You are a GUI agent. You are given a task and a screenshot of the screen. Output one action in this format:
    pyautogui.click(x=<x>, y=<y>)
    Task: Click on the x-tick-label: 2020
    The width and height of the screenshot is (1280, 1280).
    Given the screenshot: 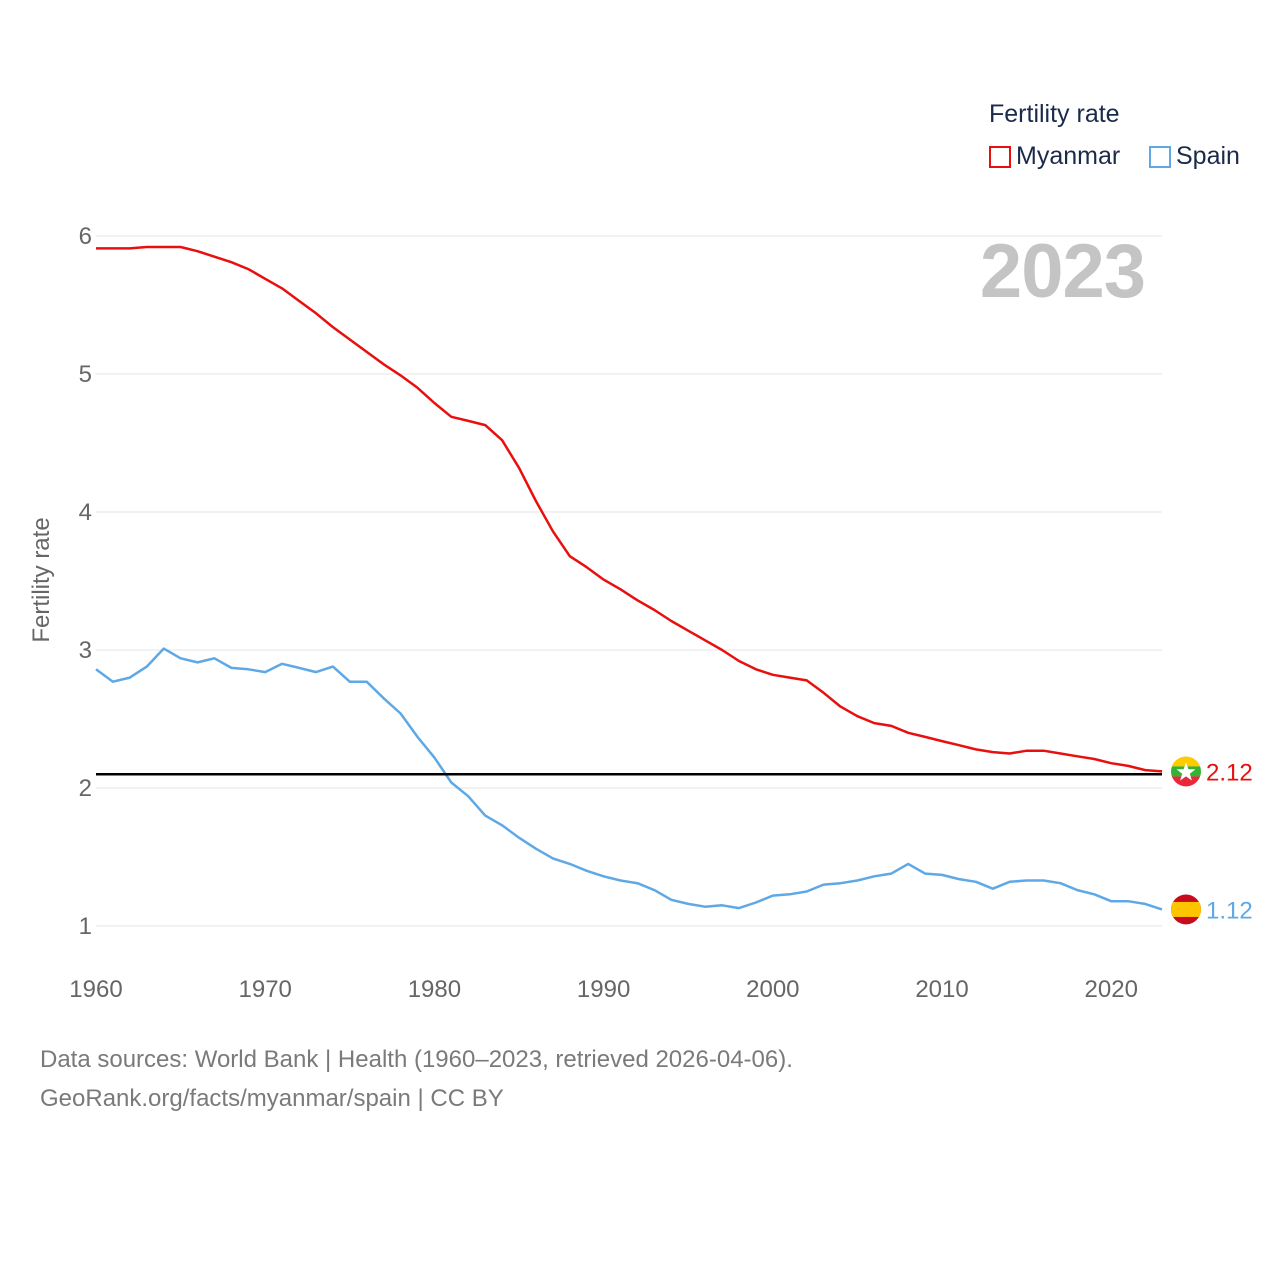 What is the action you would take?
    pyautogui.click(x=1111, y=989)
    